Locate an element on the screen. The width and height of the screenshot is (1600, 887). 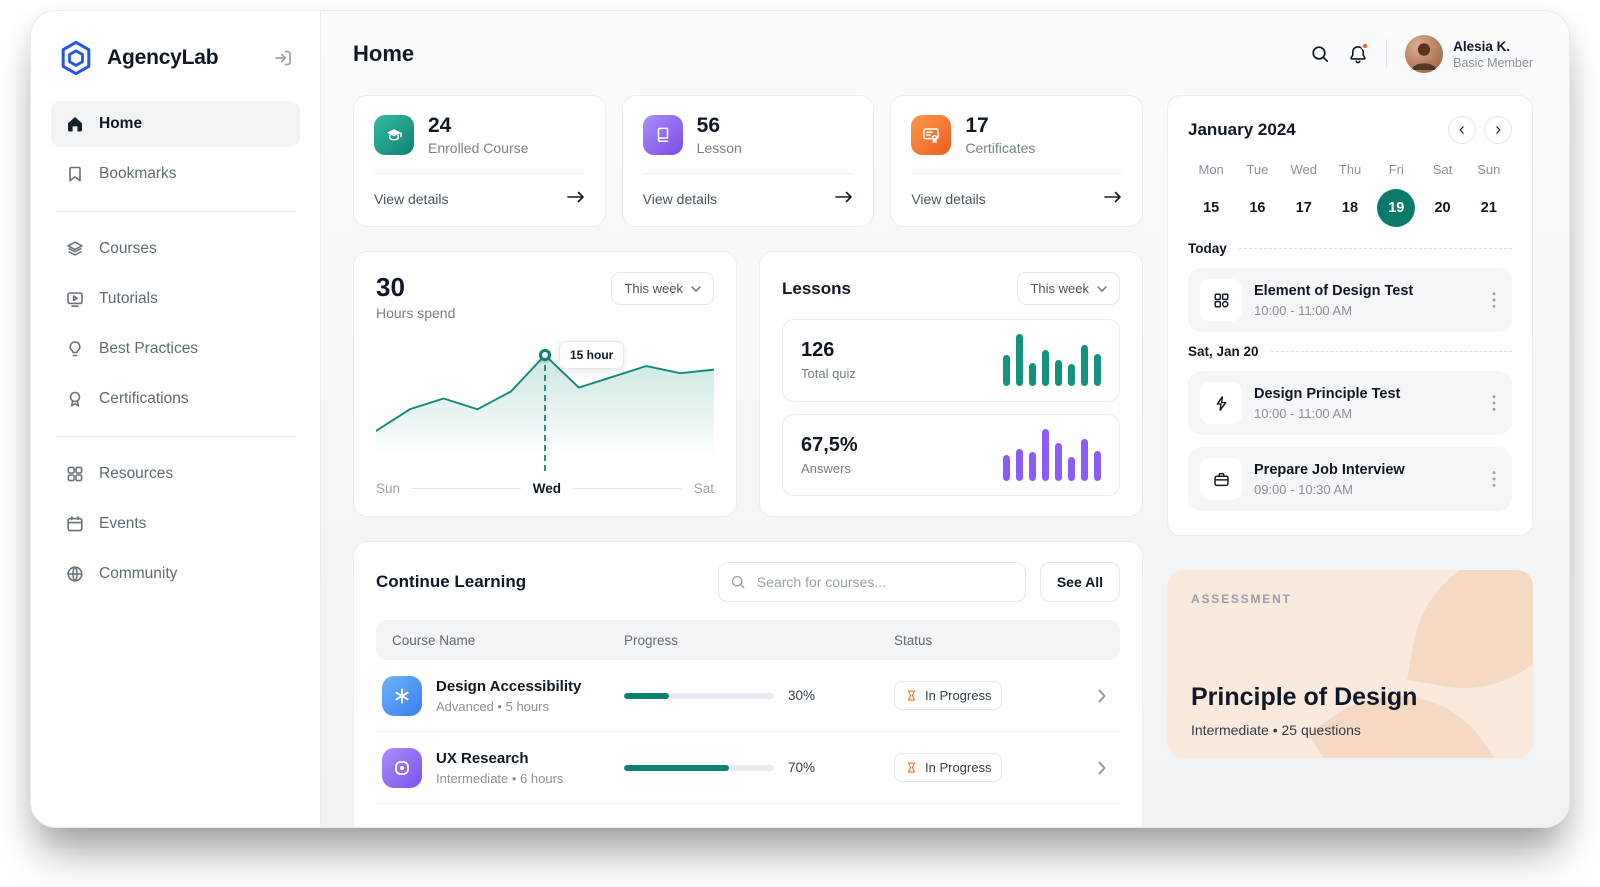
see-all-button: See All is located at coordinates (1079, 582).